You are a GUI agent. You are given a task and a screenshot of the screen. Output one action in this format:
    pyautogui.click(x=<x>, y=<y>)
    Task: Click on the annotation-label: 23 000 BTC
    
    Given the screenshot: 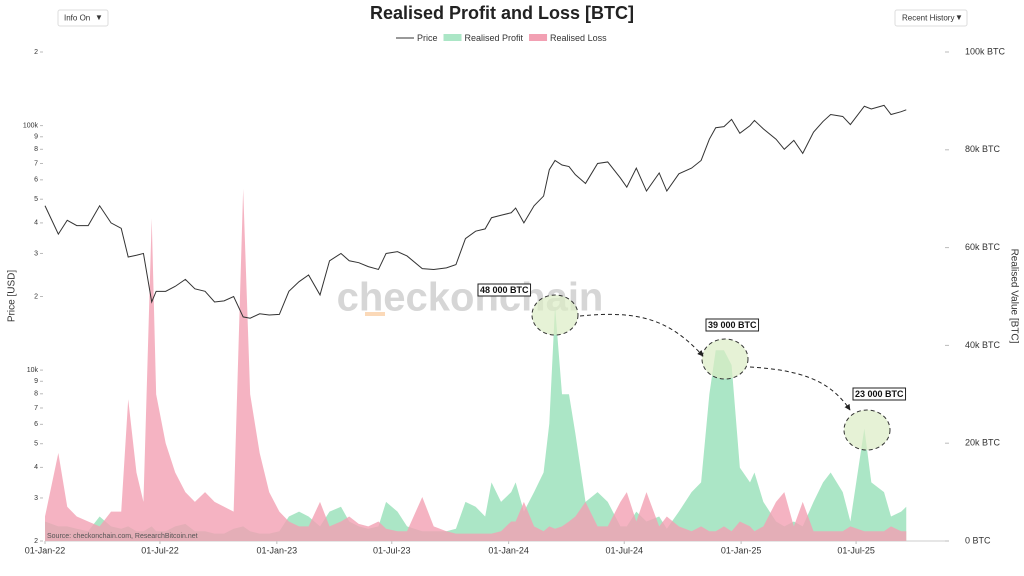 What is the action you would take?
    pyautogui.click(x=879, y=394)
    